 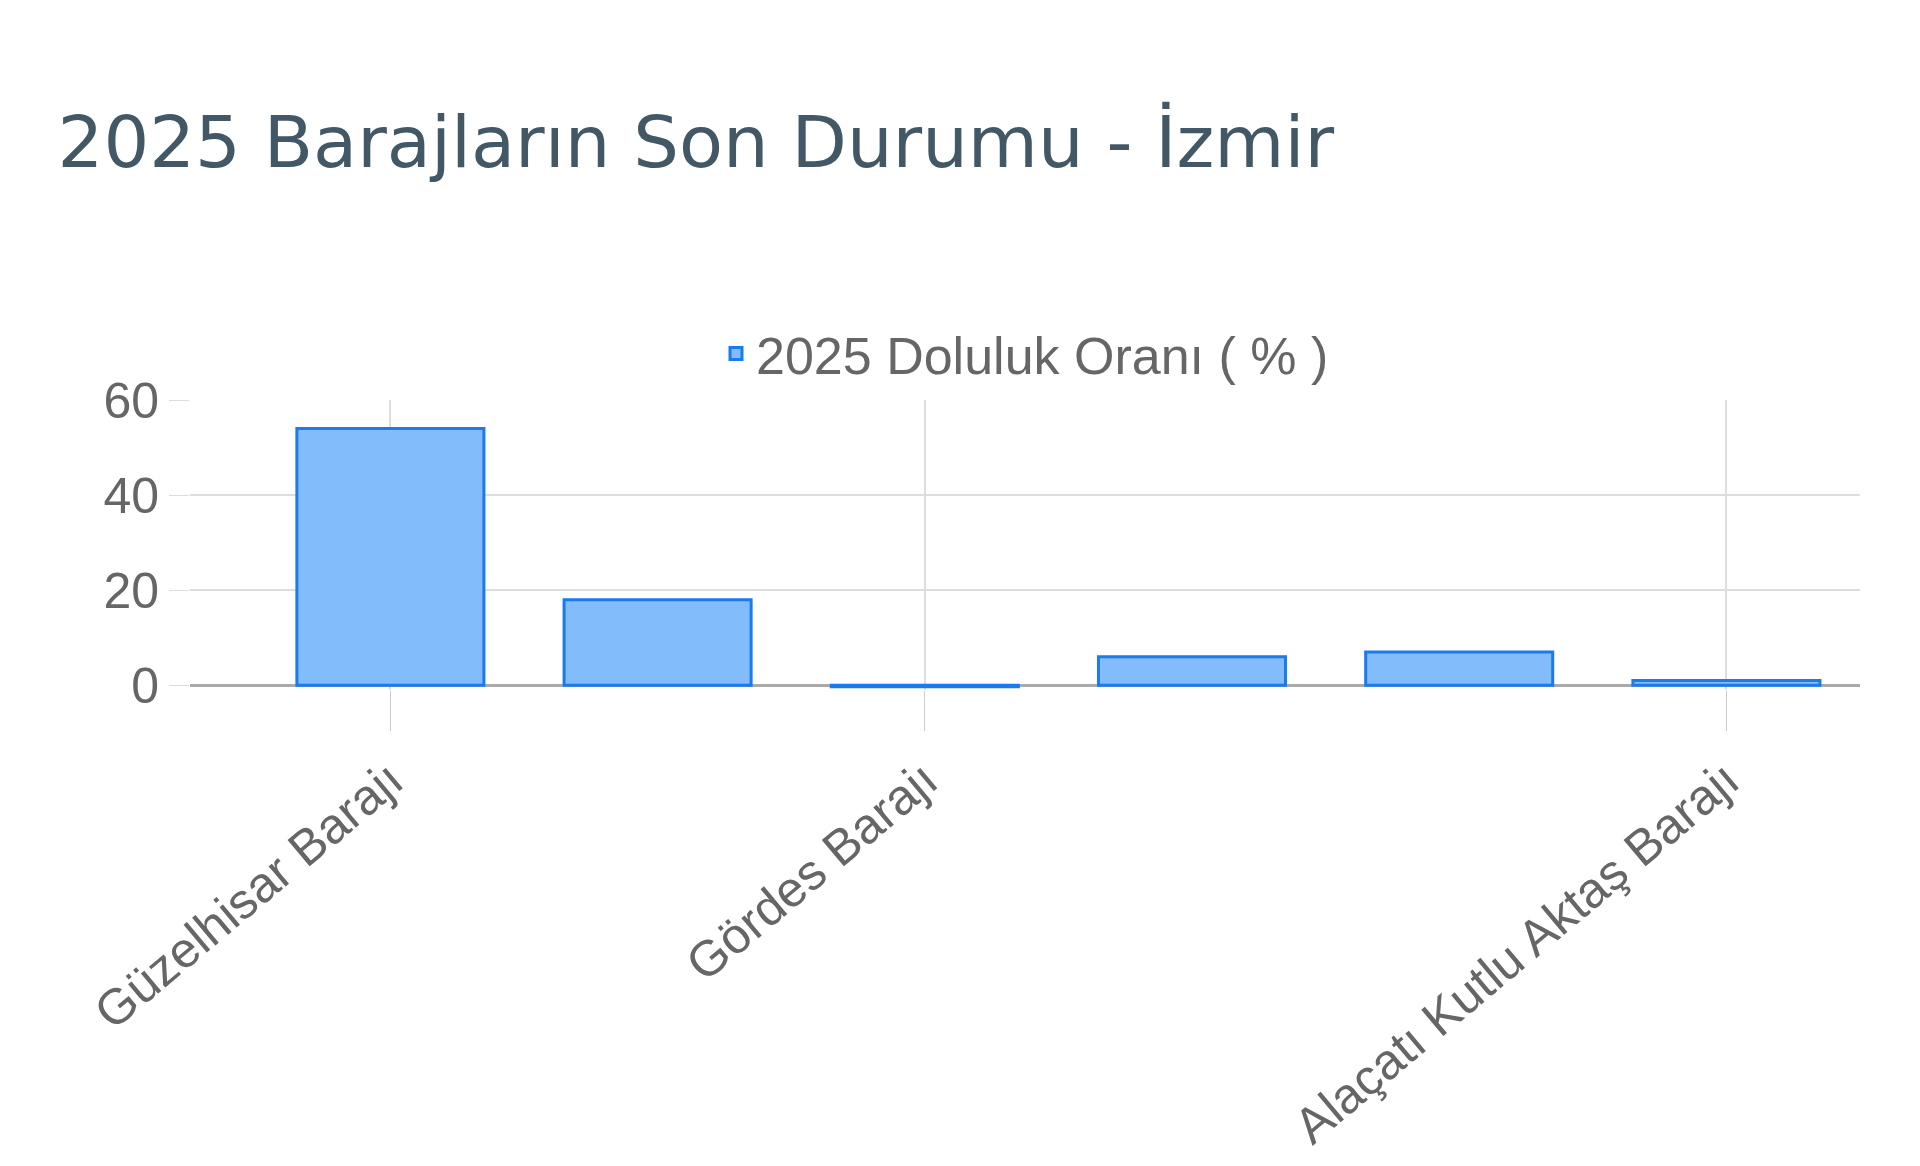 I want to click on y-tick-label: 60, so click(x=131, y=400).